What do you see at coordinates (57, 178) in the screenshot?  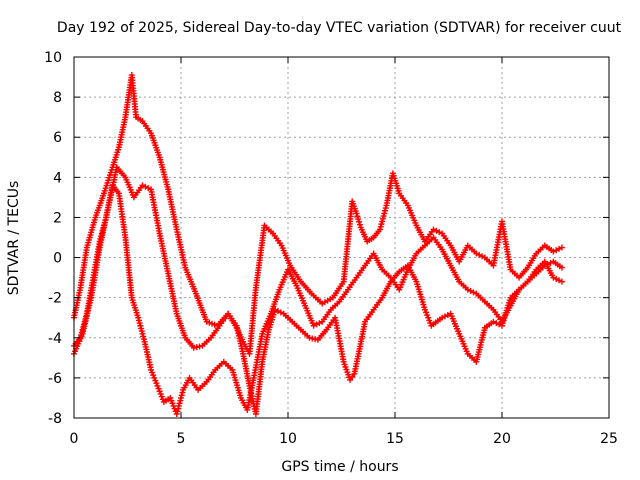 I see `y-tick-label: 4` at bounding box center [57, 178].